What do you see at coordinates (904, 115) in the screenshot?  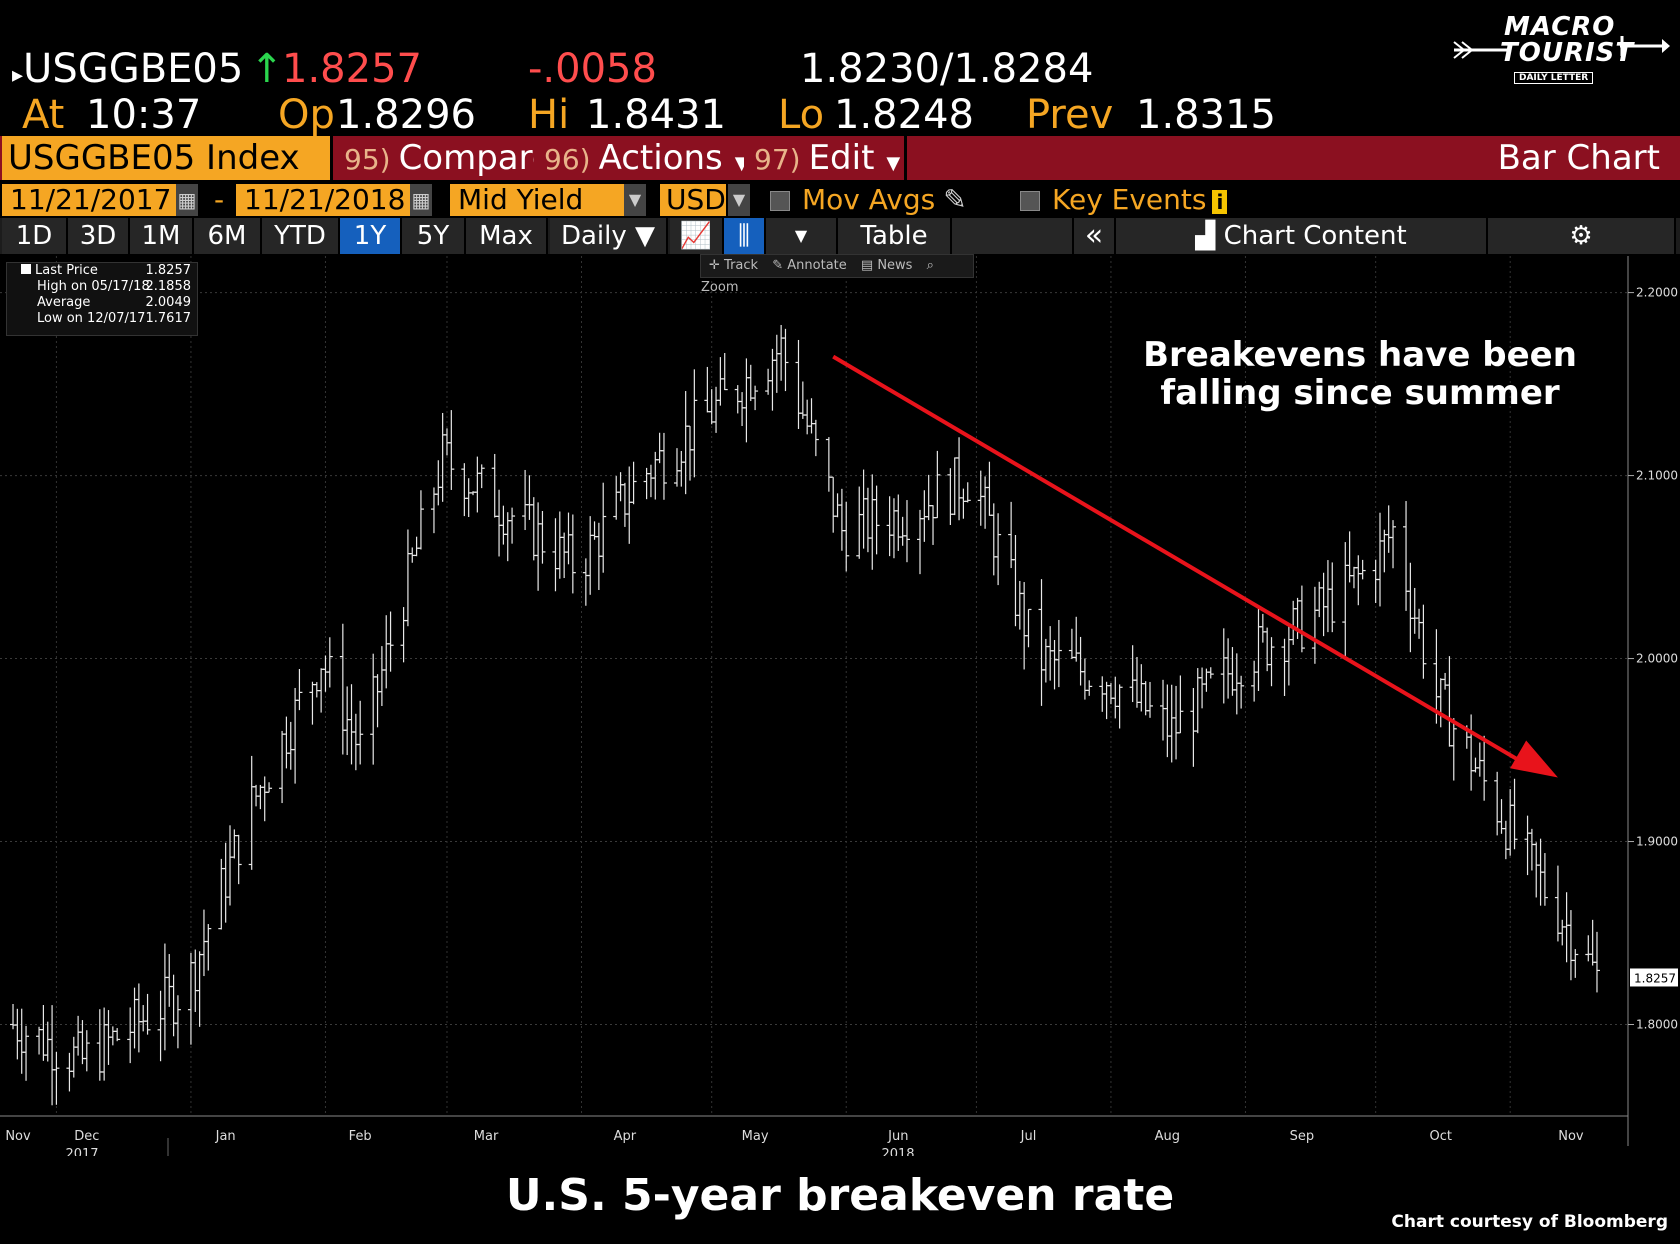 I see `lo-value: 1.8248` at bounding box center [904, 115].